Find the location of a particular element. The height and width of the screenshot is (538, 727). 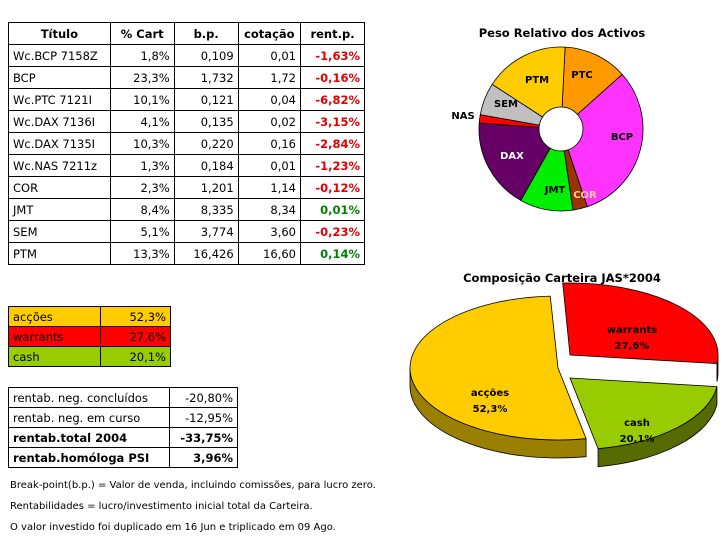

cell-rent: -3,15% is located at coordinates (332, 121).